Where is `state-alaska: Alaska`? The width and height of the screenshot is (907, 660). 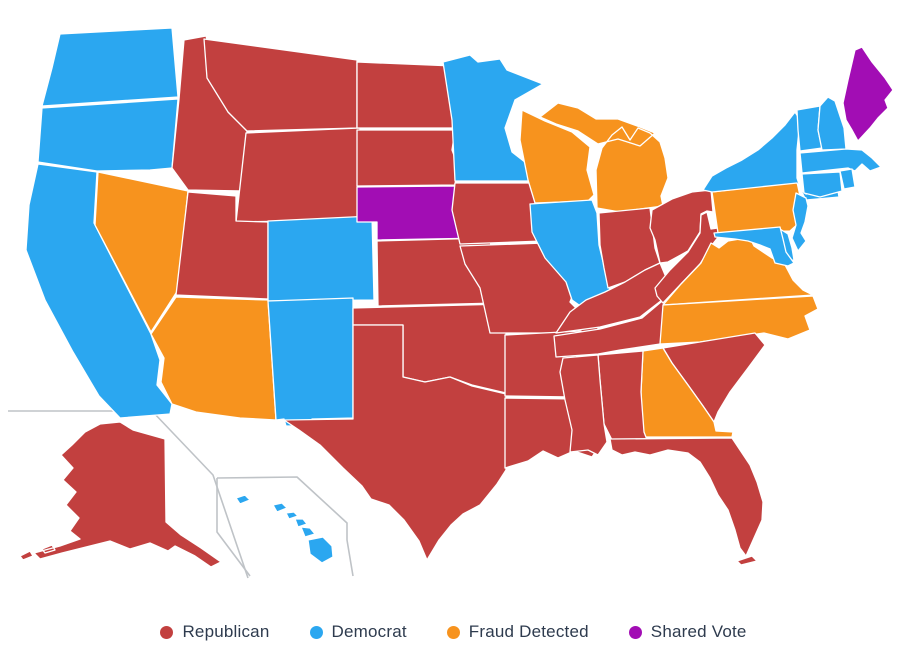
state-alaska: Alaska is located at coordinates (120, 494).